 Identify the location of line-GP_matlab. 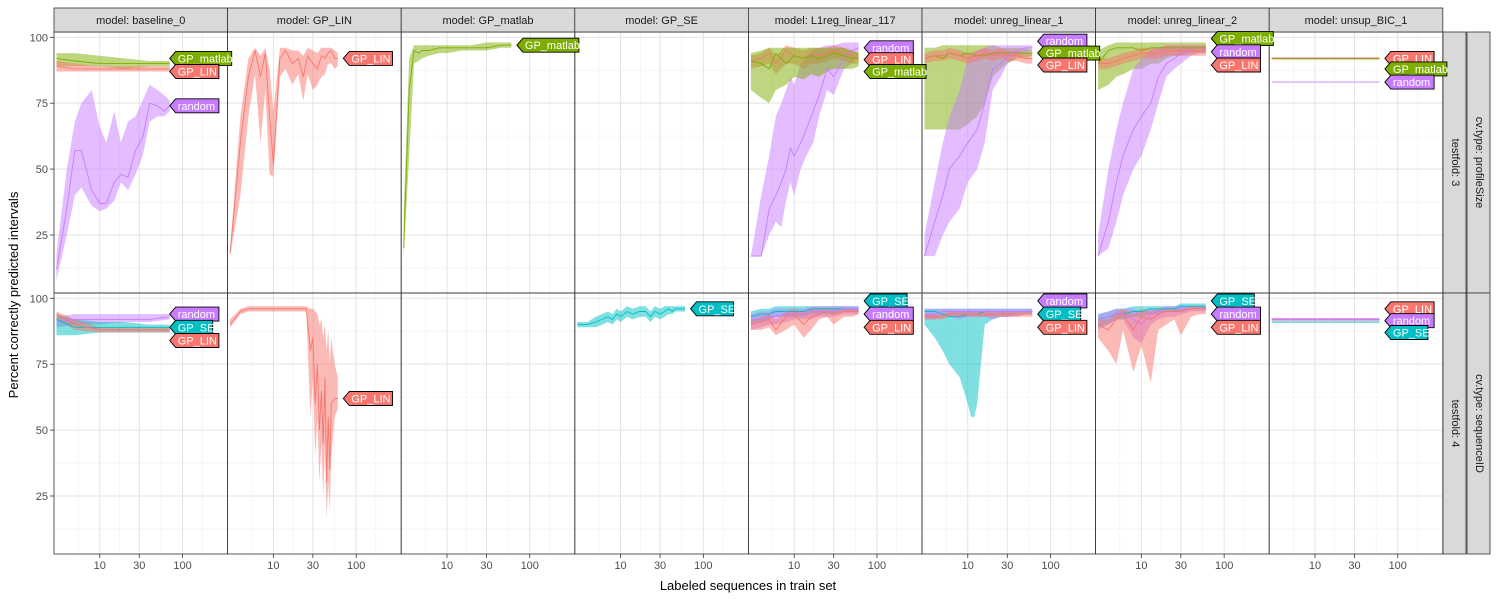
(1151, 55).